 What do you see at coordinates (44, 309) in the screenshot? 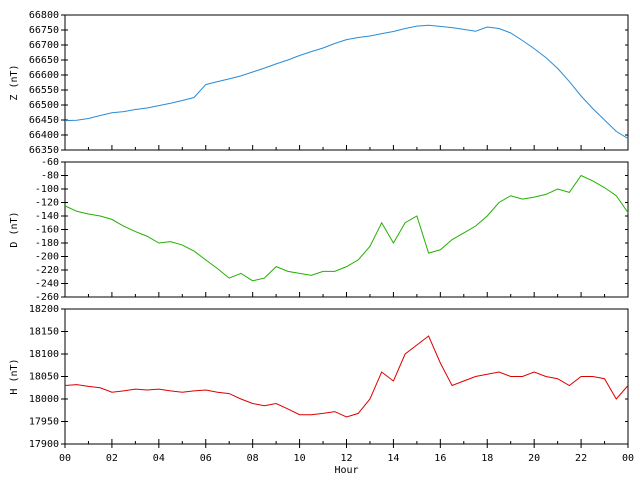
I see `y-tick-label: 18200` at bounding box center [44, 309].